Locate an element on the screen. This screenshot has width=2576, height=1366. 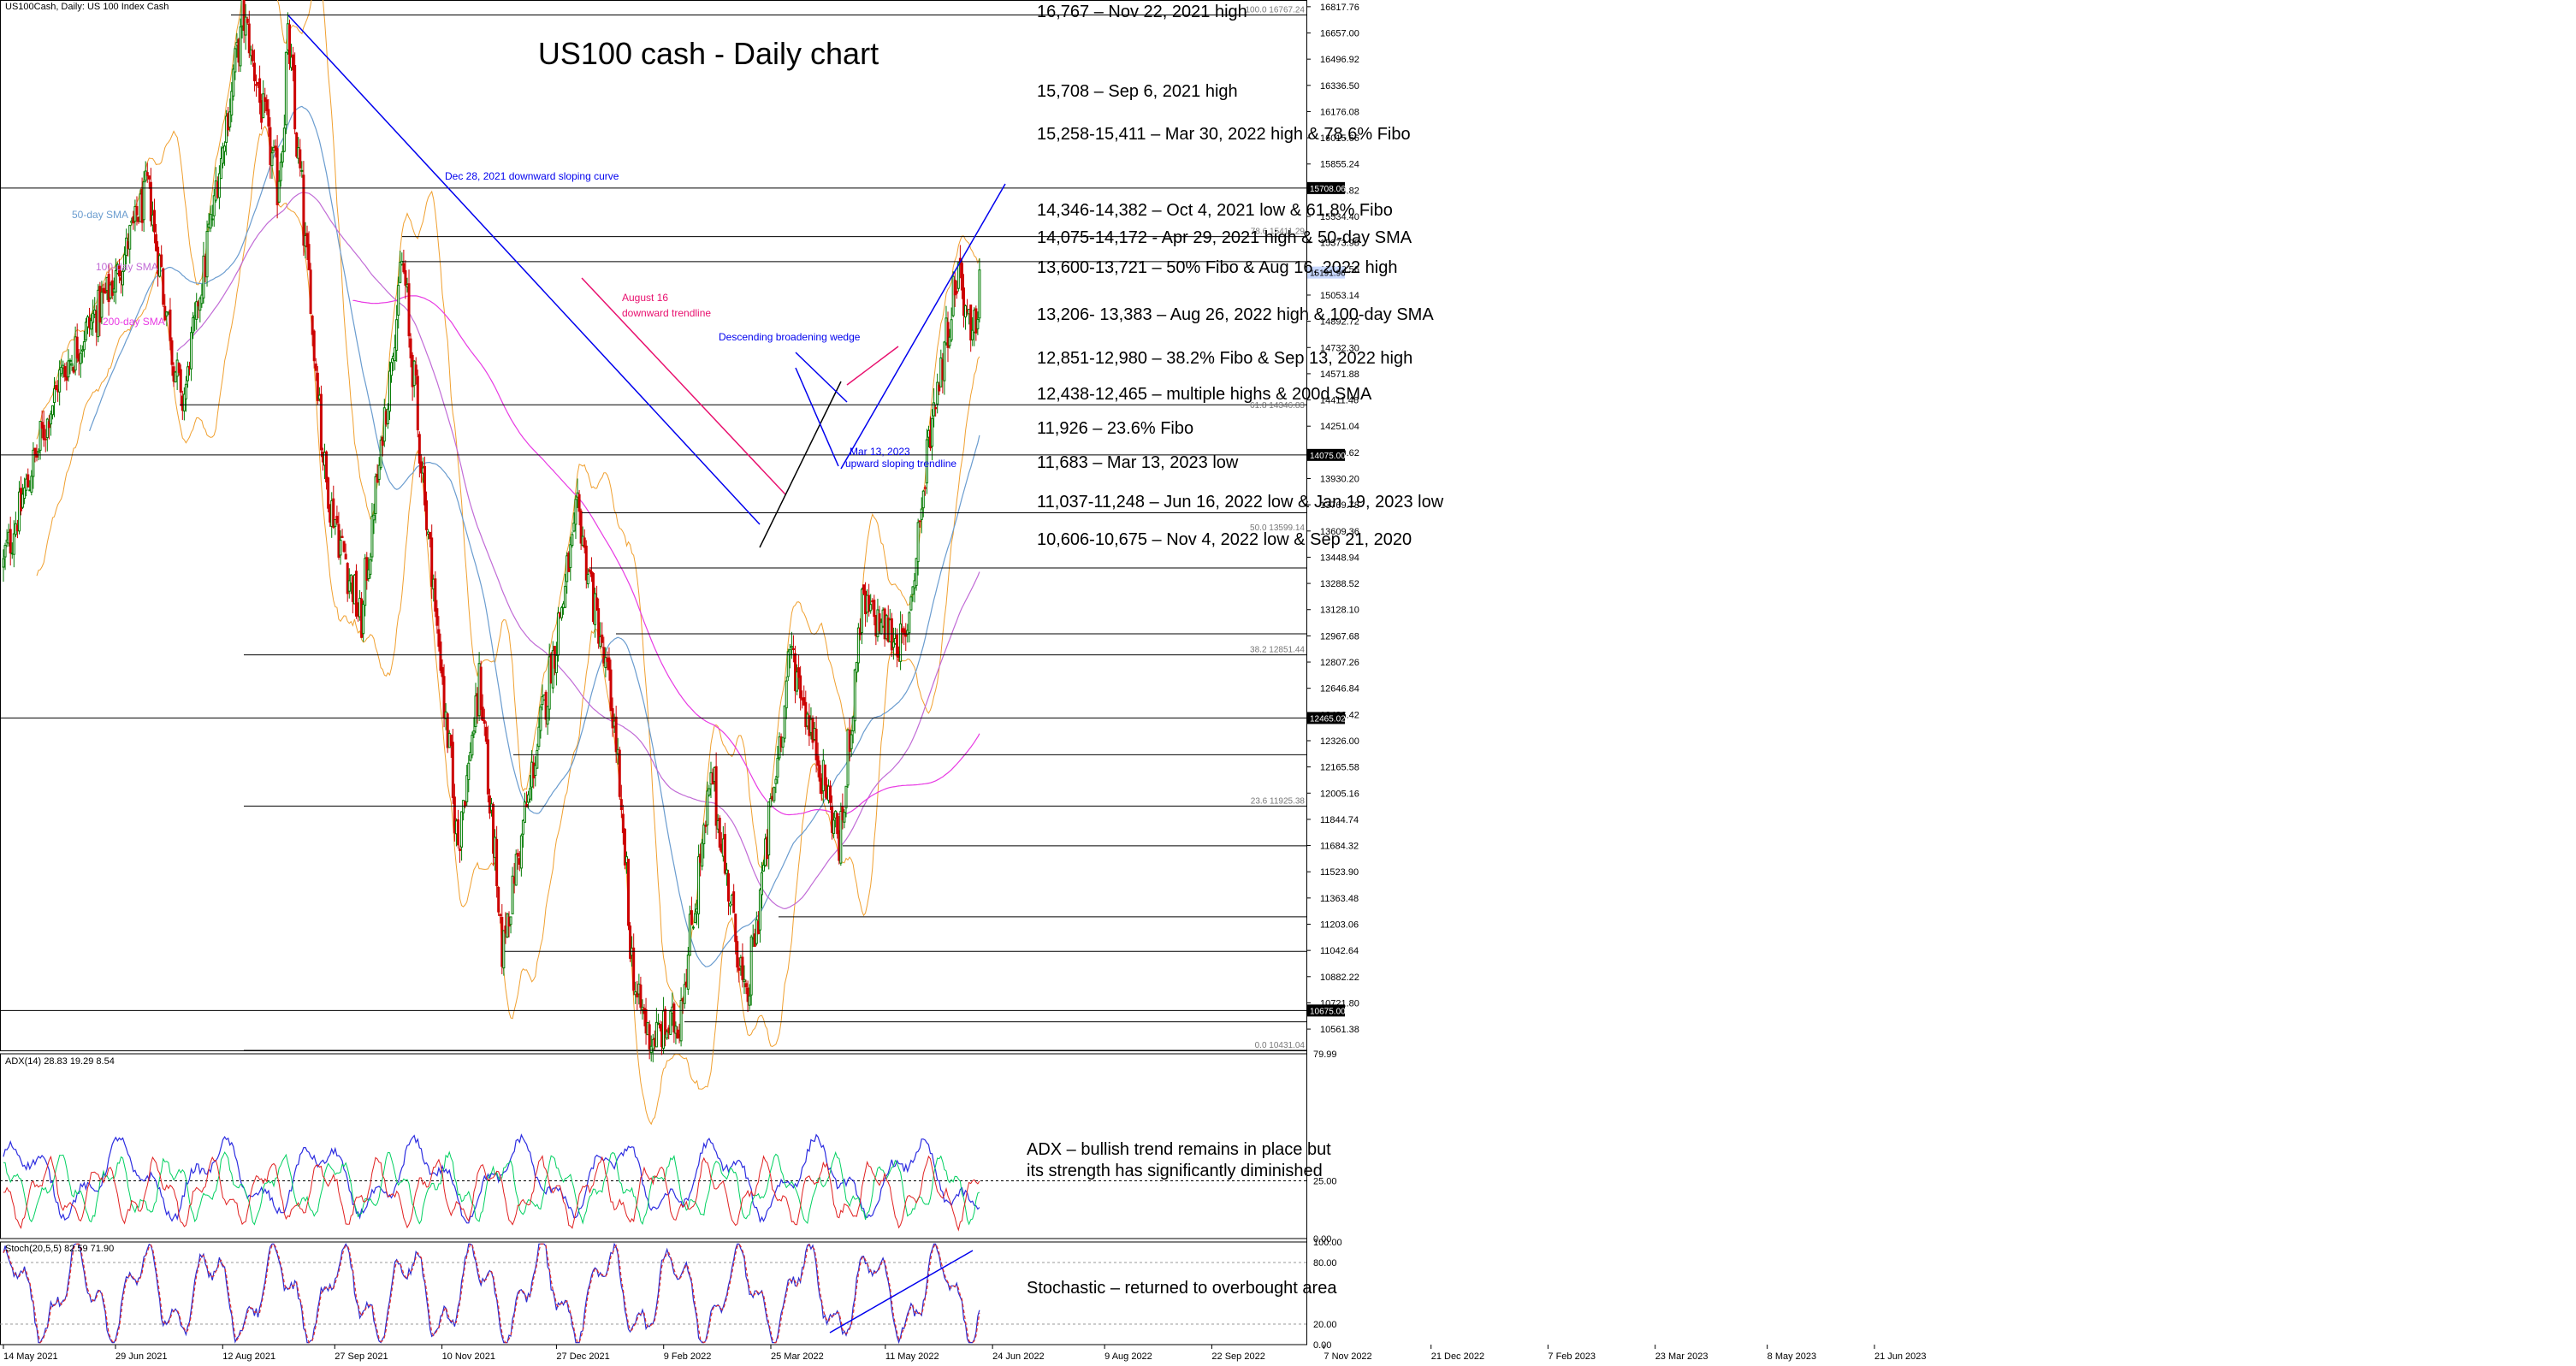
adx-tick-label: 0.00 is located at coordinates (1322, 1239).